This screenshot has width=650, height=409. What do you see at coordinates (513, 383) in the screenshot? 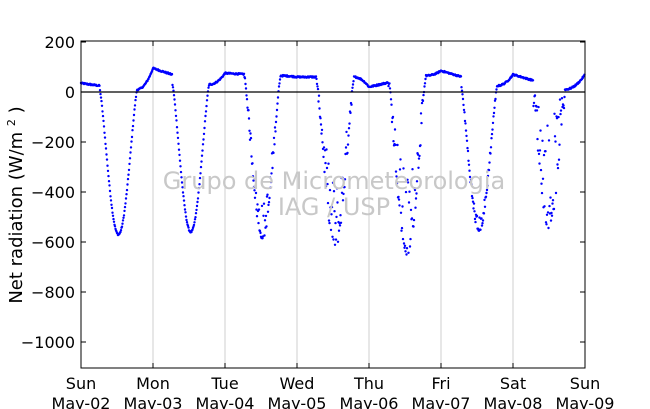
I see `x-tick-day-6: Sat` at bounding box center [513, 383].